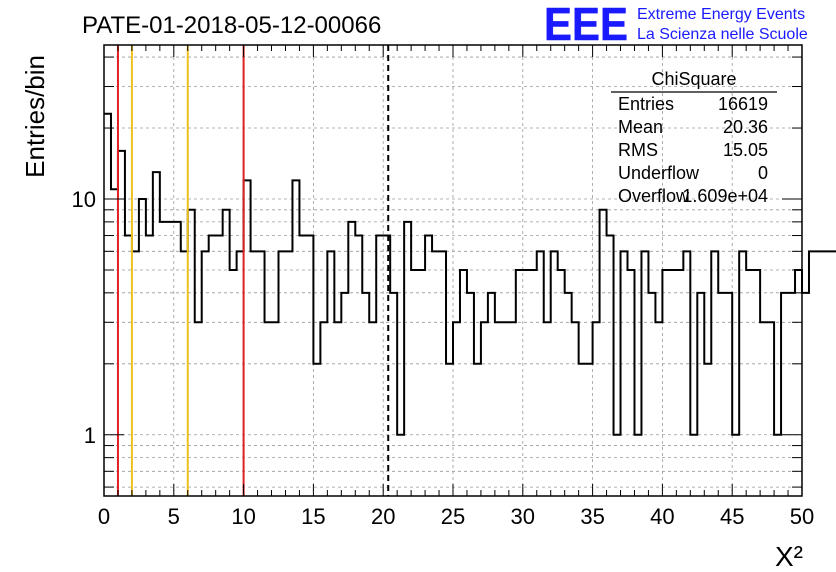  Describe the element at coordinates (725, 196) in the screenshot. I see `stats-value-overflow: 1.609e+04` at that location.